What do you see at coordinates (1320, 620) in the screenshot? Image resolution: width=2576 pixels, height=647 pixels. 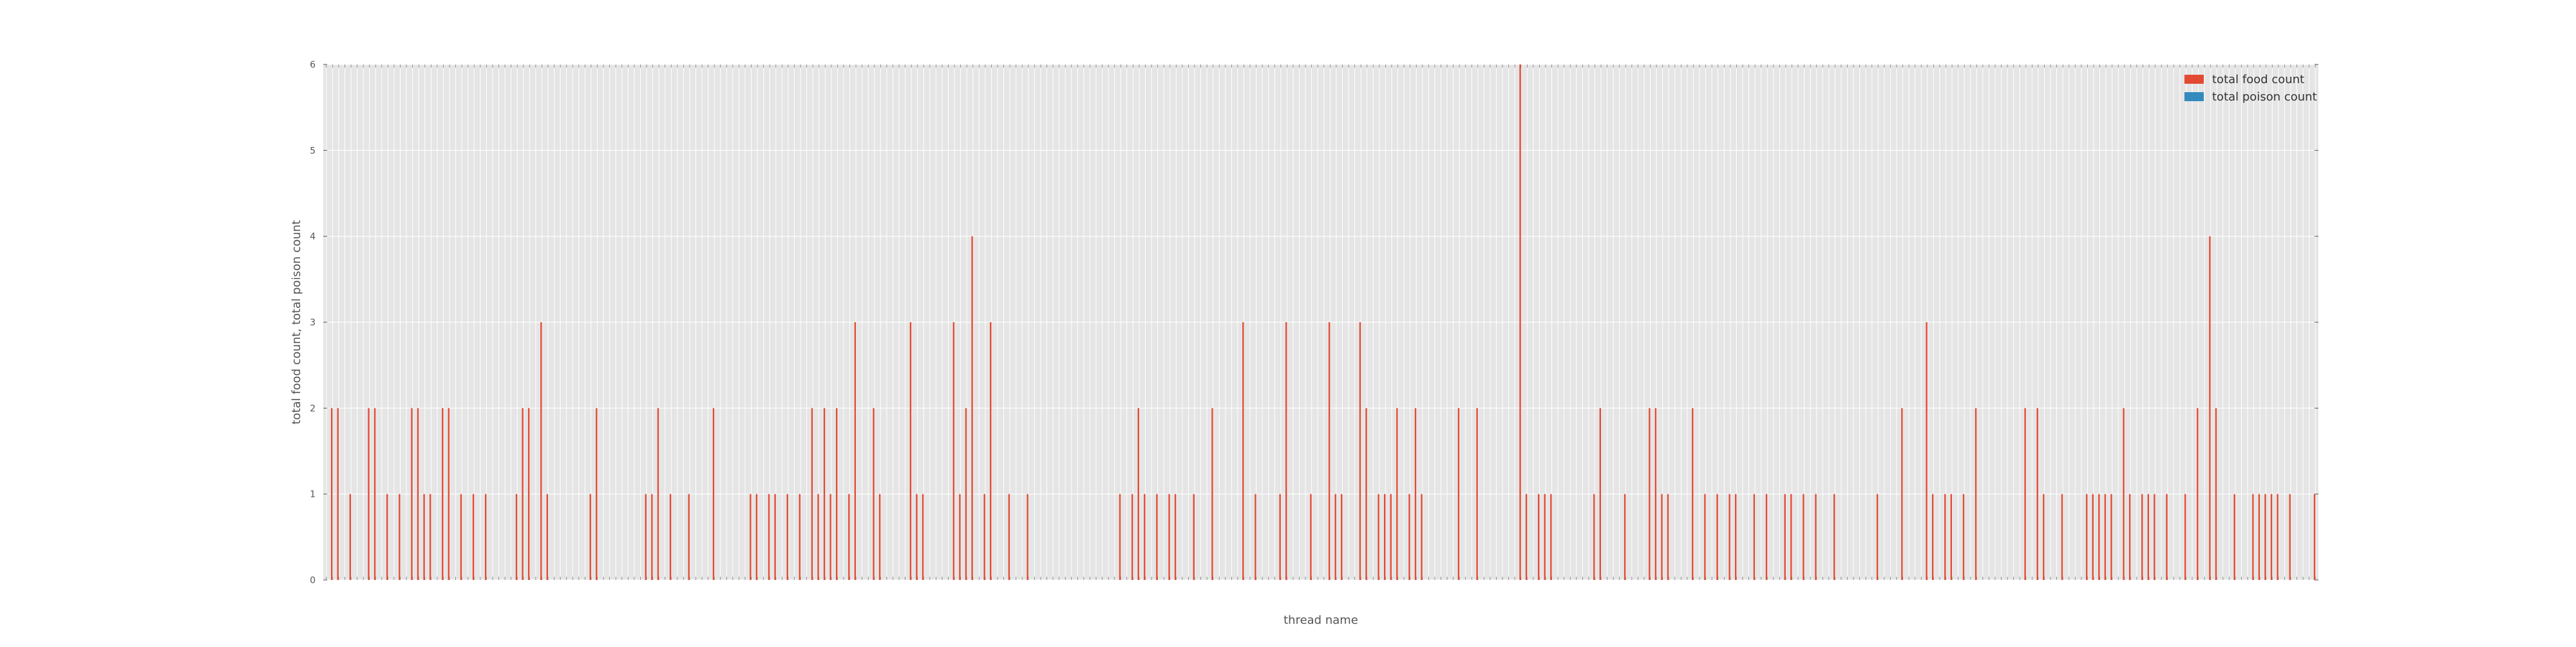 I see `x-axis-label: thread name` at bounding box center [1320, 620].